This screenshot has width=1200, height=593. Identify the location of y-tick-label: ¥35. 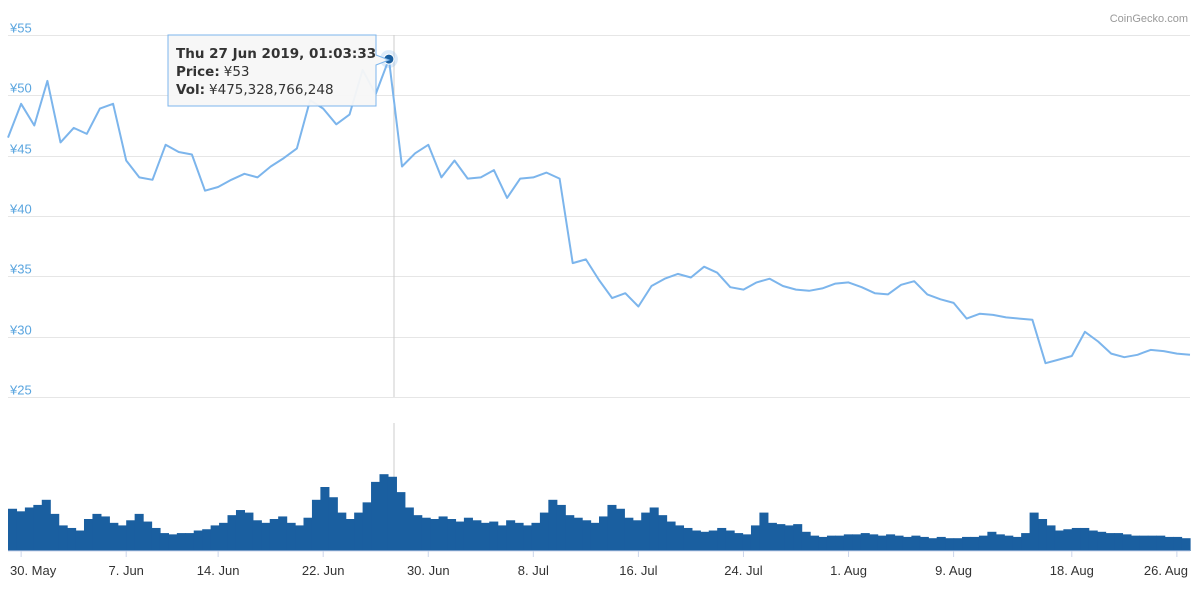
(20, 269).